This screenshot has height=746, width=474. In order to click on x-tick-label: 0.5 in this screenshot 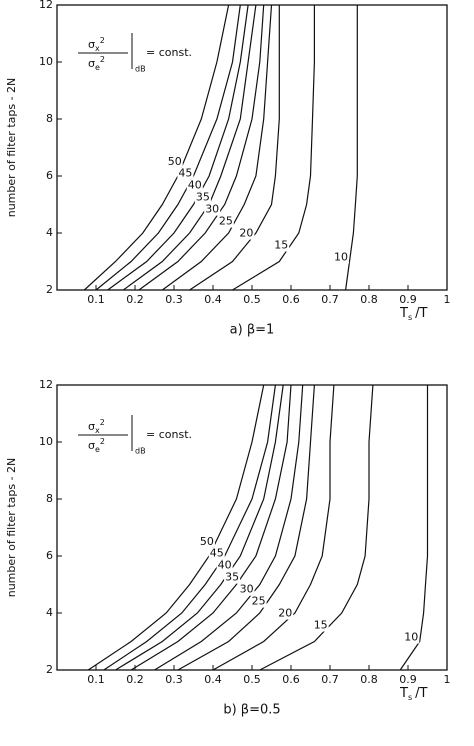, I will do `click(252, 679)`.